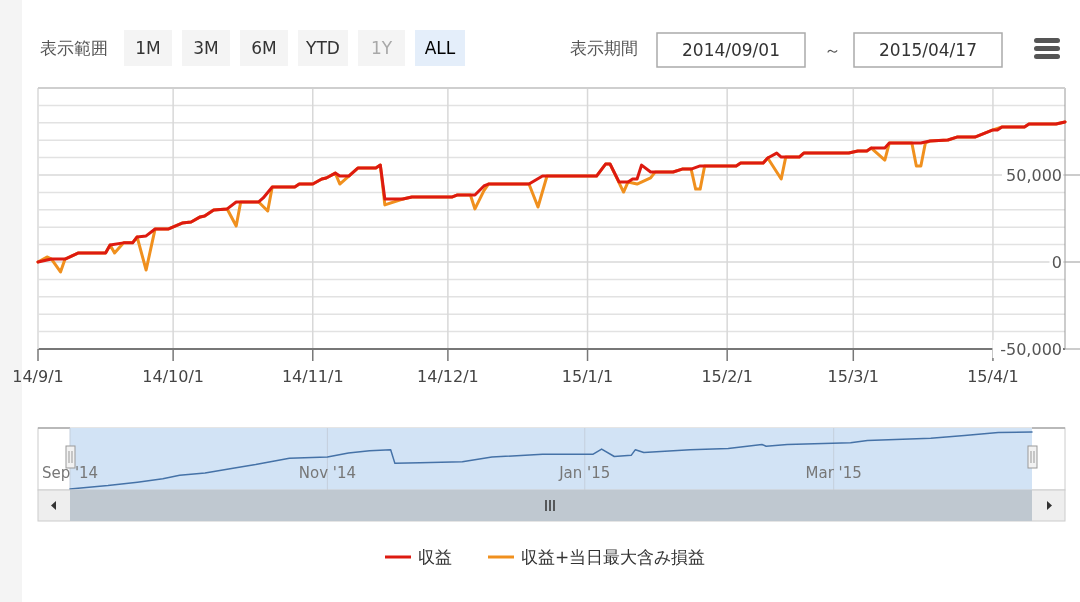 This screenshot has width=1080, height=602. What do you see at coordinates (435, 557) in the screenshot?
I see `legend-label: 収益` at bounding box center [435, 557].